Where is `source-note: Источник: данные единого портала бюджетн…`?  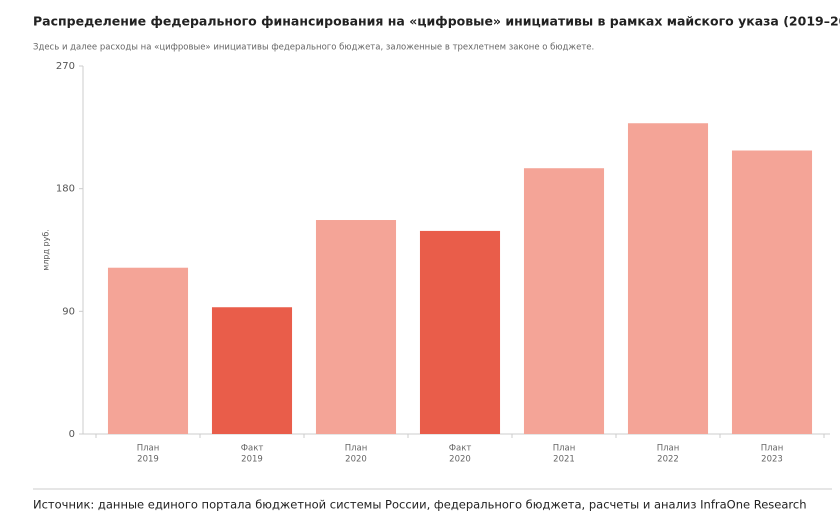
source-note: Источник: данные единого портала бюджетн… is located at coordinates (419, 505).